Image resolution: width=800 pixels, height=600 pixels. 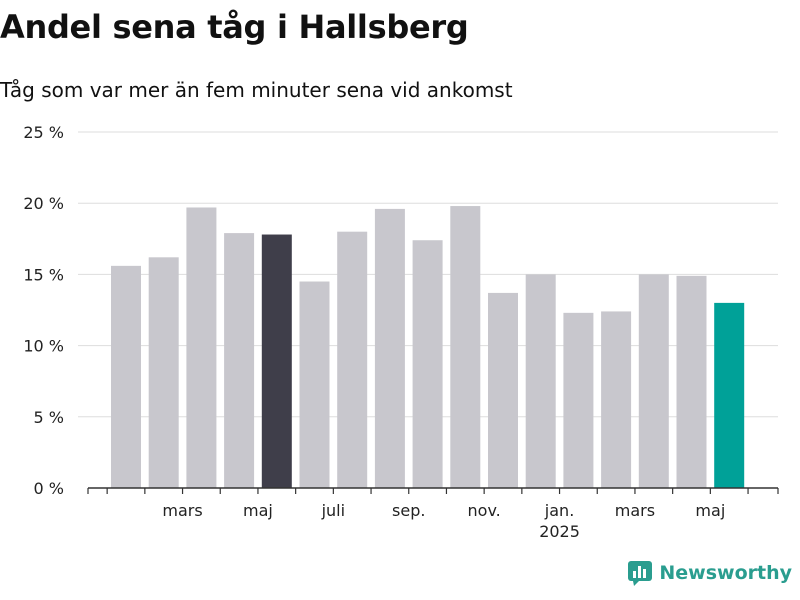 I want to click on y-tick-label: 15 %, so click(x=43, y=274).